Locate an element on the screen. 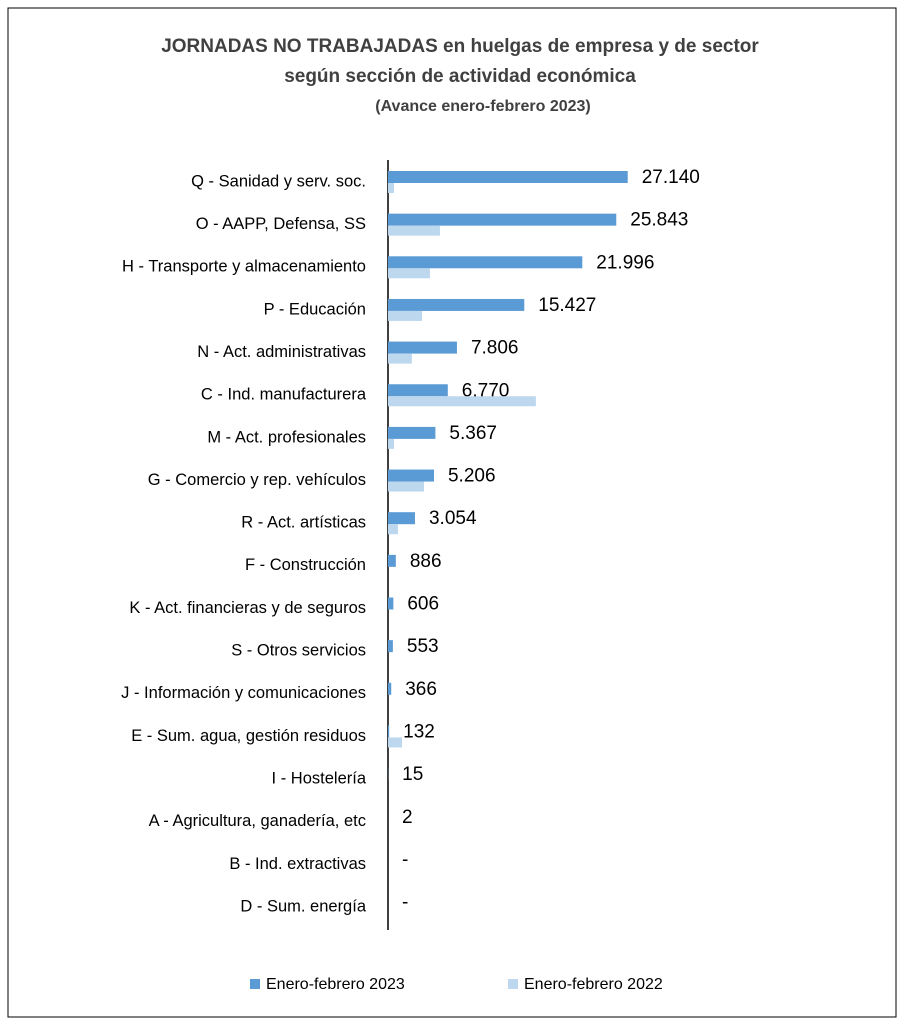  value-label: 2 is located at coordinates (407, 817).